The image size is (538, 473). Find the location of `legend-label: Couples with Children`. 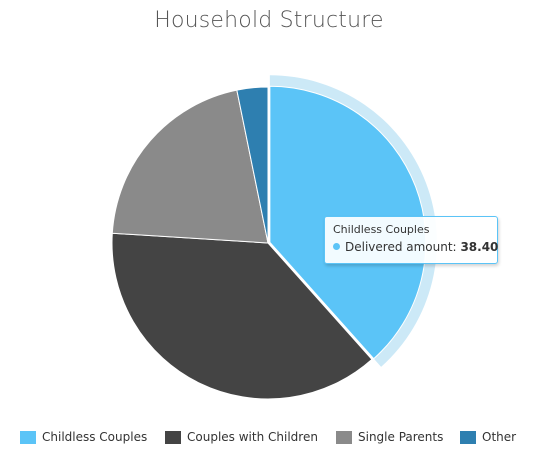

legend-label: Couples with Children is located at coordinates (252, 437).